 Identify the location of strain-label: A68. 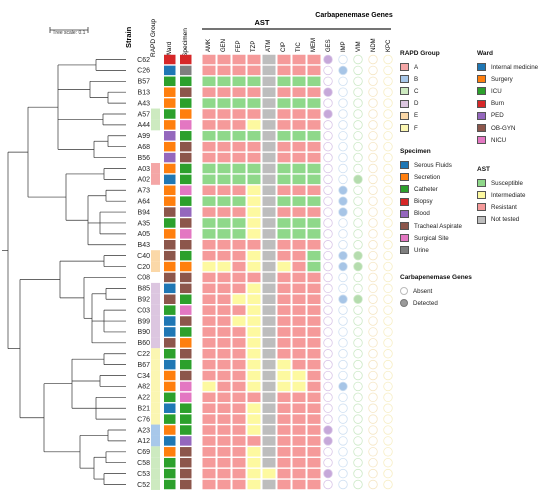
(144, 147).